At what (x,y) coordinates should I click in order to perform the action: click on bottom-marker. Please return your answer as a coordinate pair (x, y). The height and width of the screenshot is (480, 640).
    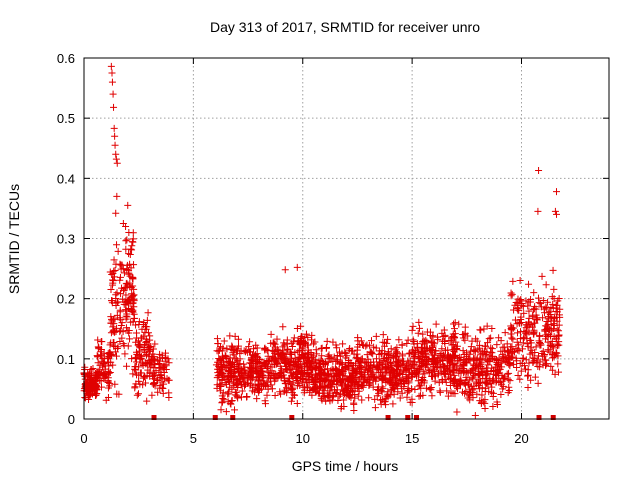
    Looking at the image, I should click on (539, 417).